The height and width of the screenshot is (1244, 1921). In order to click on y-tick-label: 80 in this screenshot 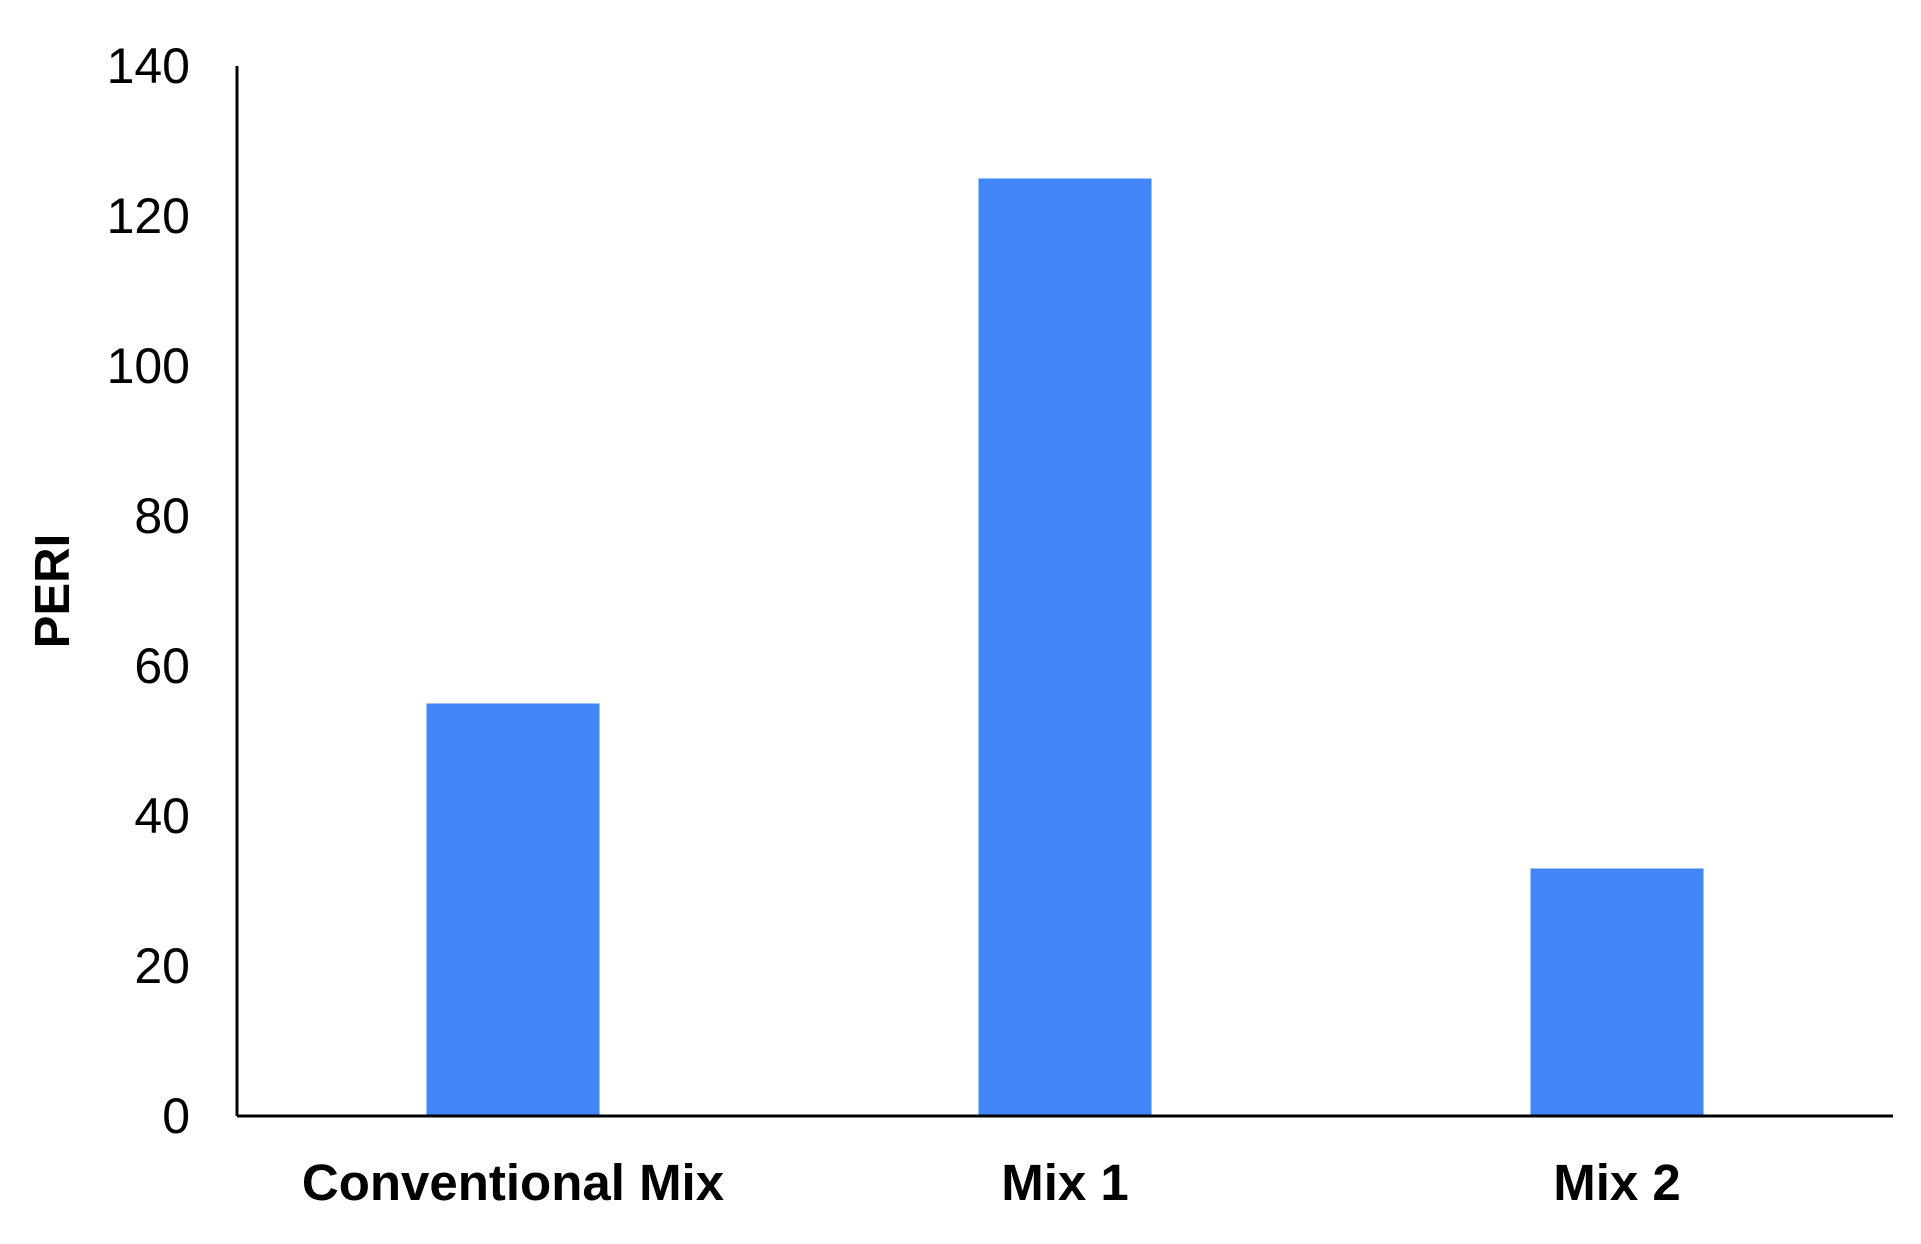, I will do `click(162, 516)`.